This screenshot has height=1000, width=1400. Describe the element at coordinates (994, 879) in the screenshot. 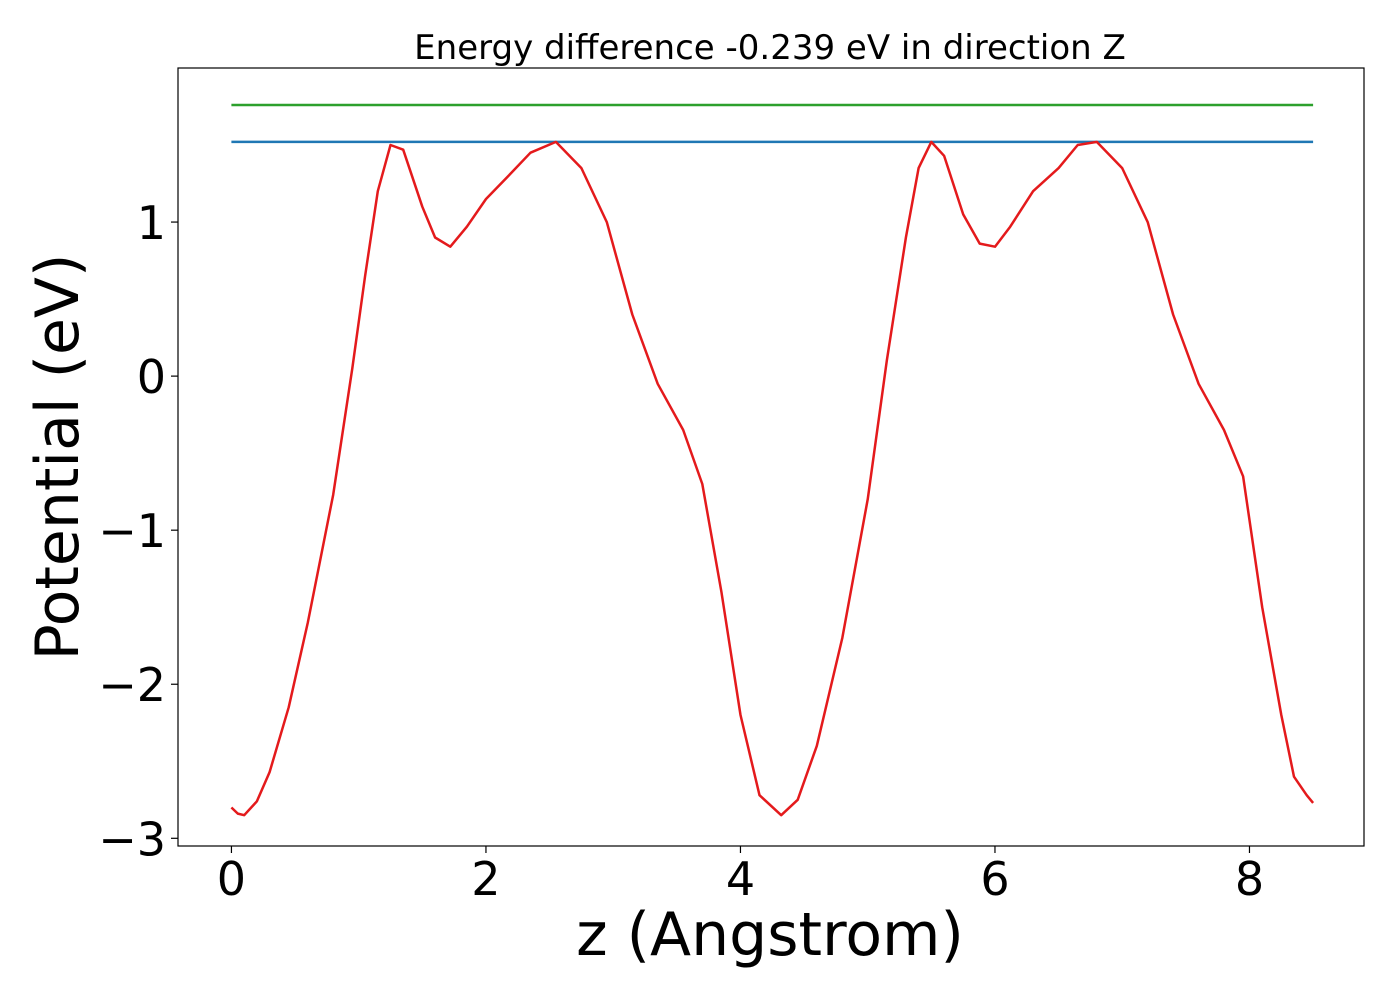

I see `x-tick-label: 6` at that location.